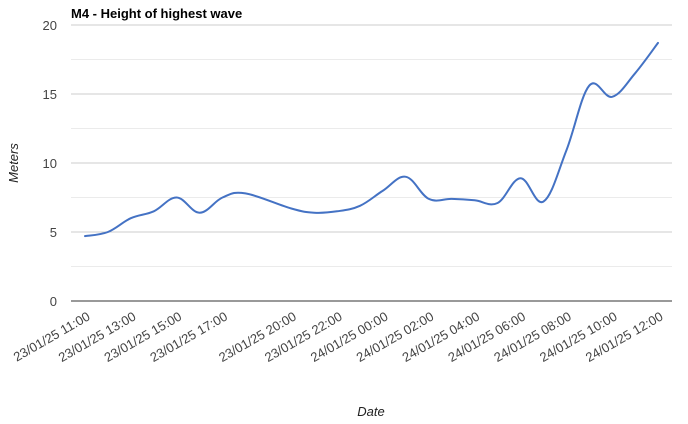 This screenshot has height=424, width=688. What do you see at coordinates (50, 94) in the screenshot?
I see `y-tick-label: 15` at bounding box center [50, 94].